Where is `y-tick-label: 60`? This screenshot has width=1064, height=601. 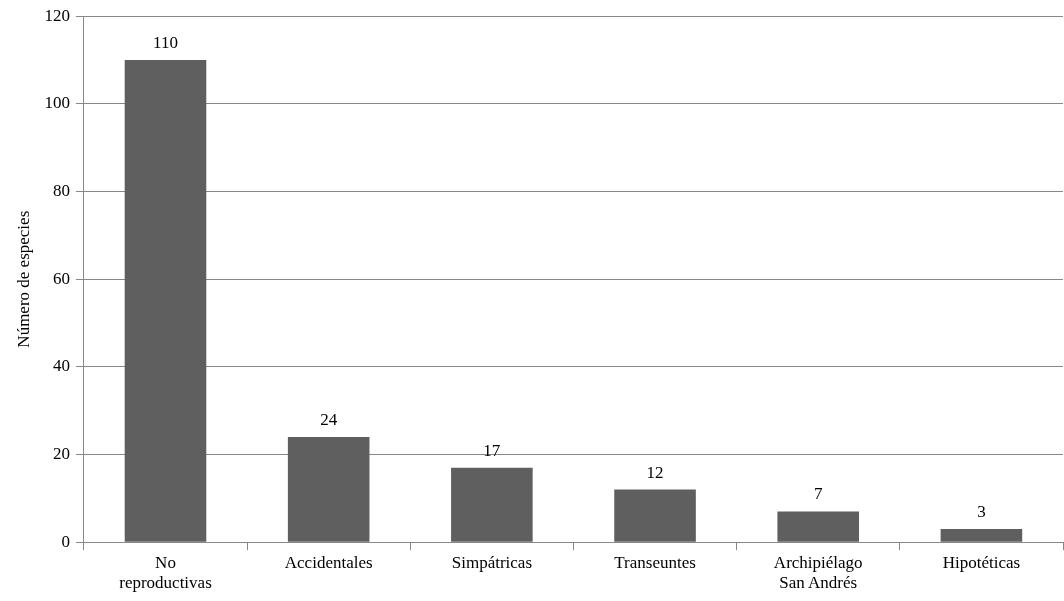 y-tick-label: 60 is located at coordinates (61, 278).